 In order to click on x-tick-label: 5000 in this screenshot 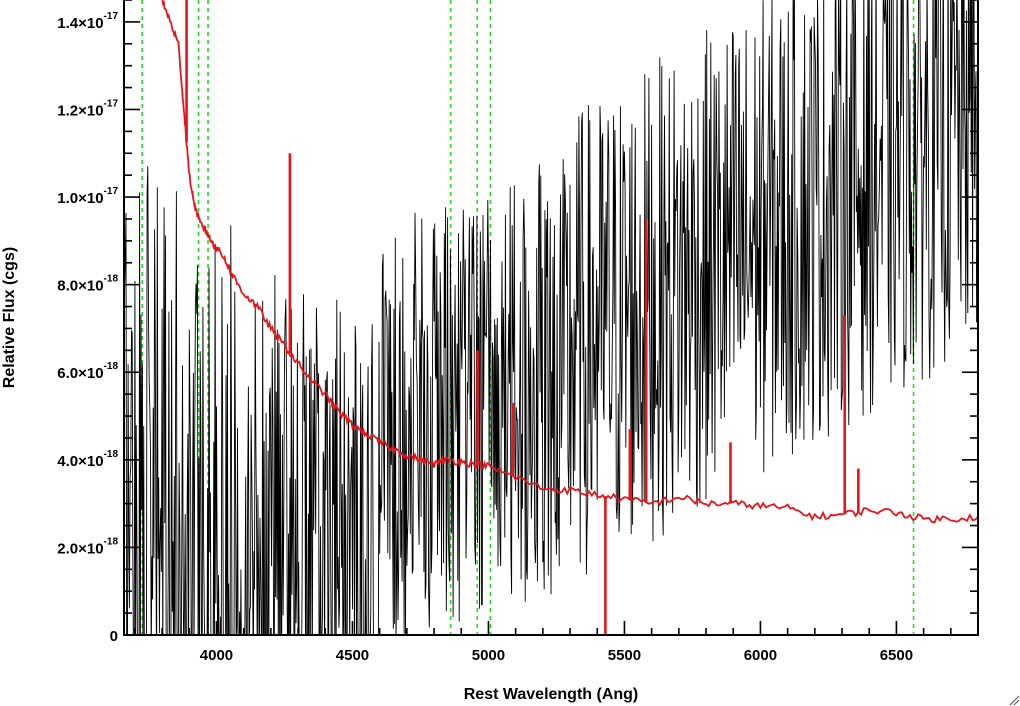, I will do `click(488, 655)`.